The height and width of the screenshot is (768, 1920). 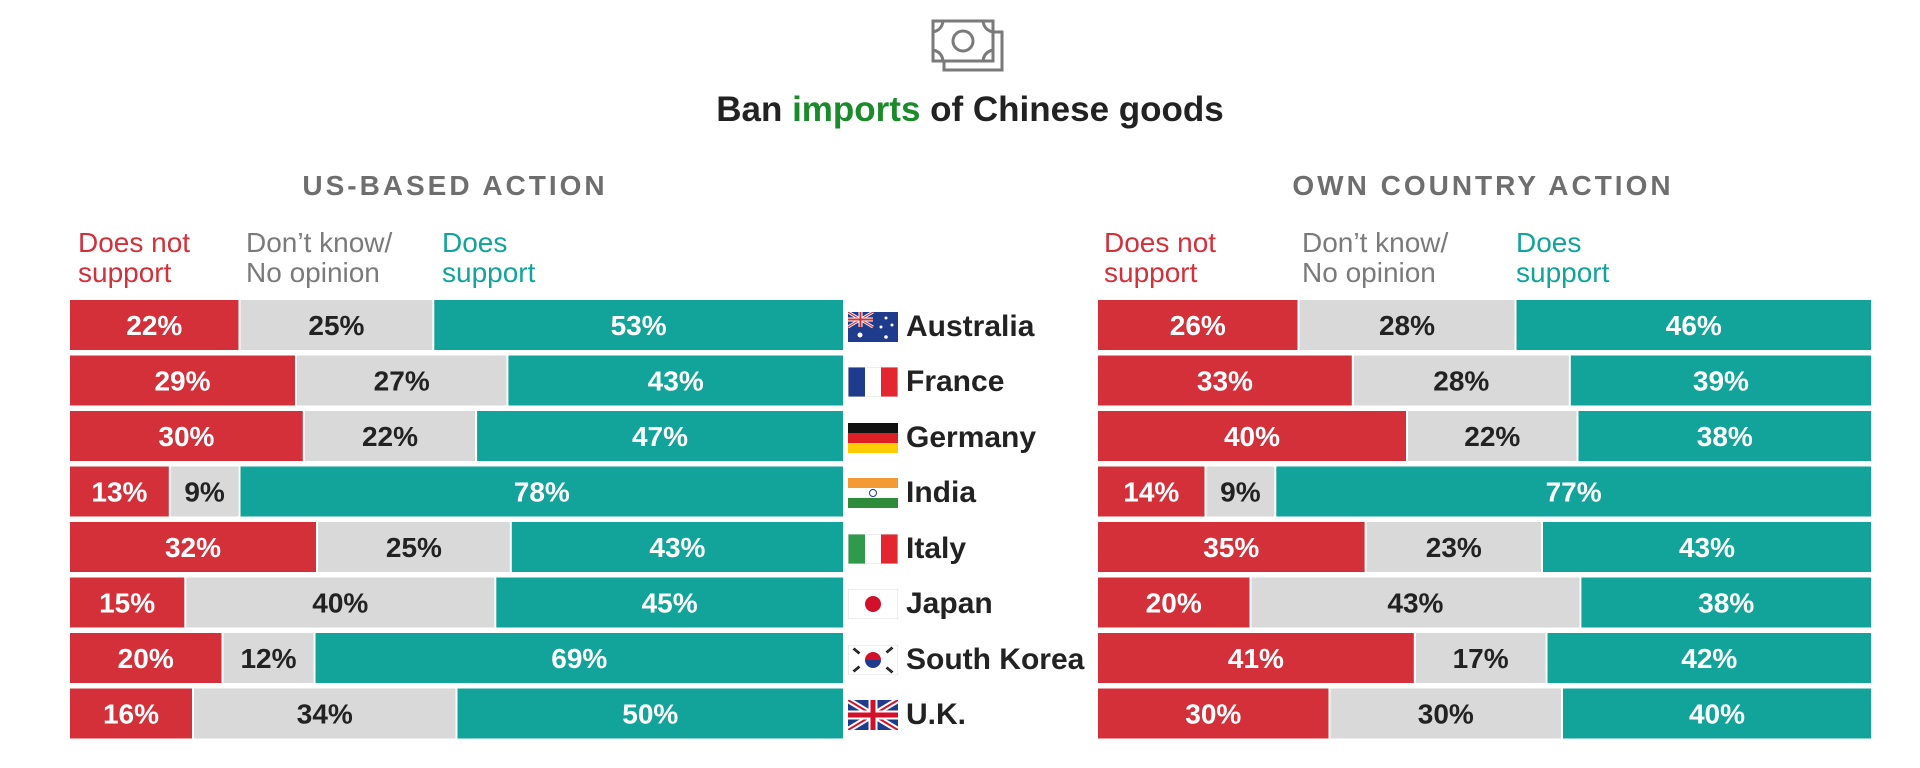 I want to click on data-label-not-support-australia: 26%, so click(x=1198, y=325).